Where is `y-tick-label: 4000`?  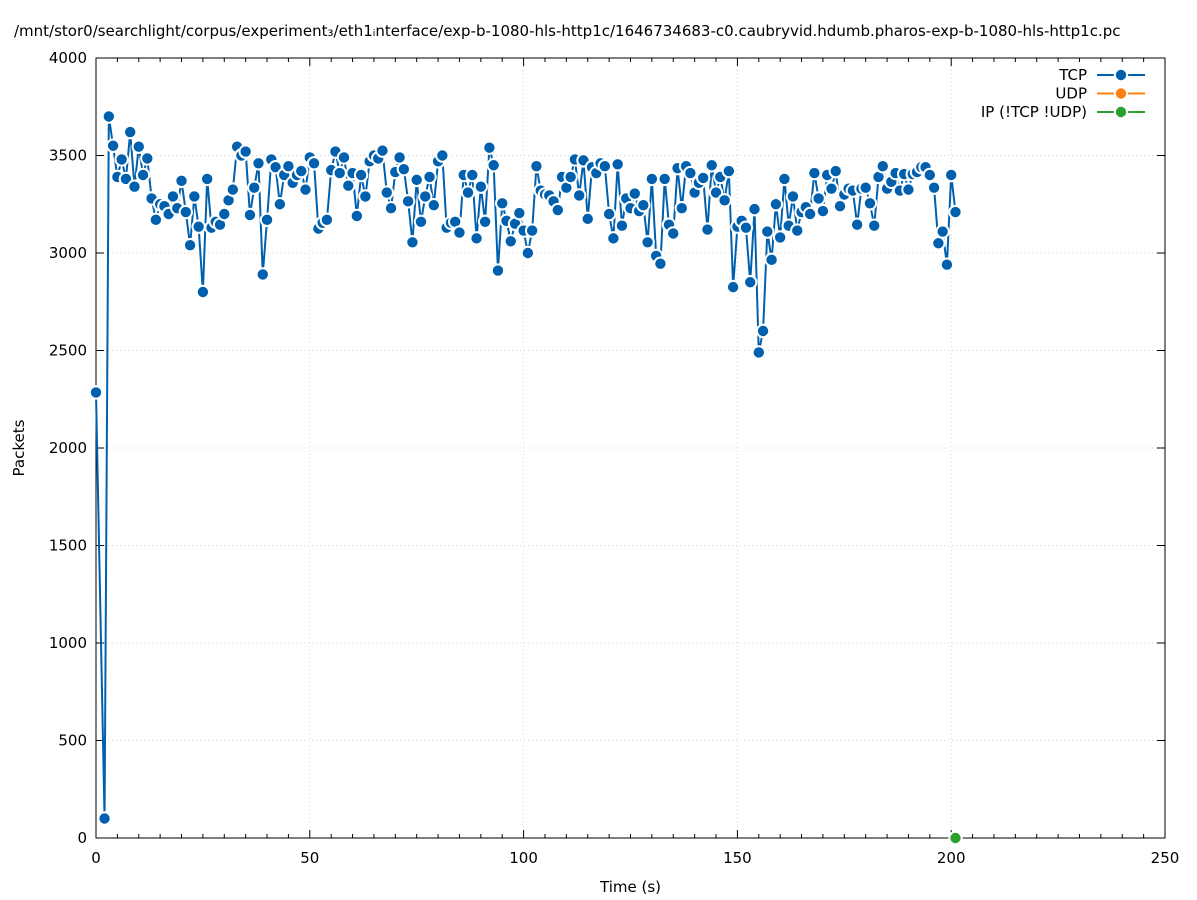
y-tick-label: 4000 is located at coordinates (68, 58).